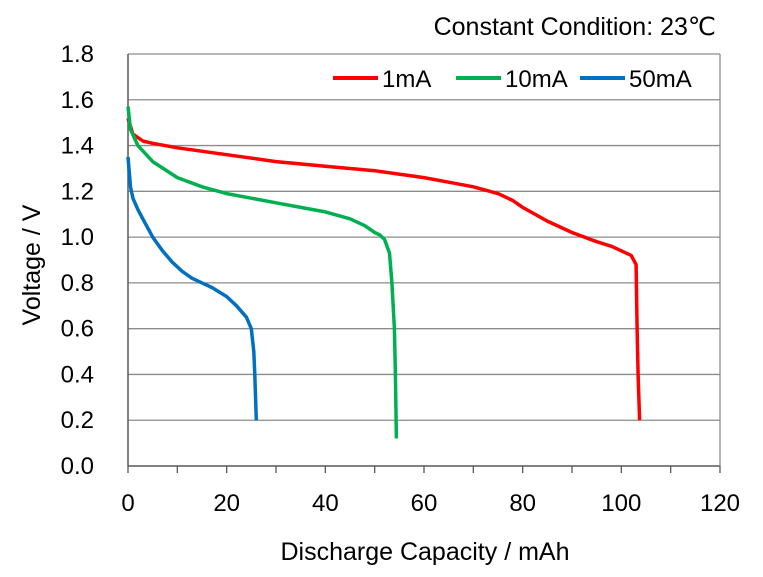 The width and height of the screenshot is (763, 577). I want to click on condition-annotation: Constant Condition: 23℃, so click(575, 27).